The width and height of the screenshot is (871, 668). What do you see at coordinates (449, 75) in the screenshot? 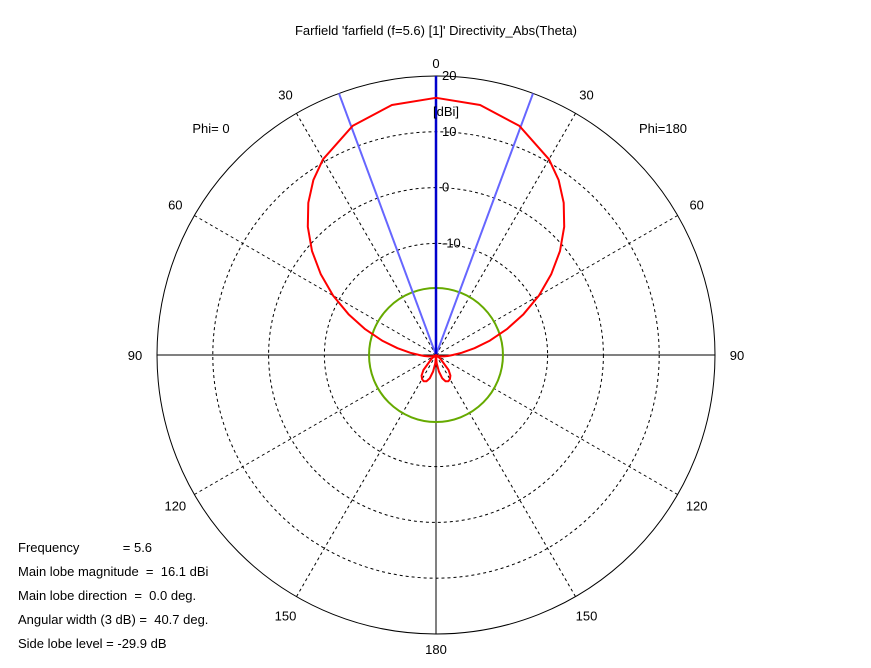
I see `radial-tick-label: 20` at bounding box center [449, 75].